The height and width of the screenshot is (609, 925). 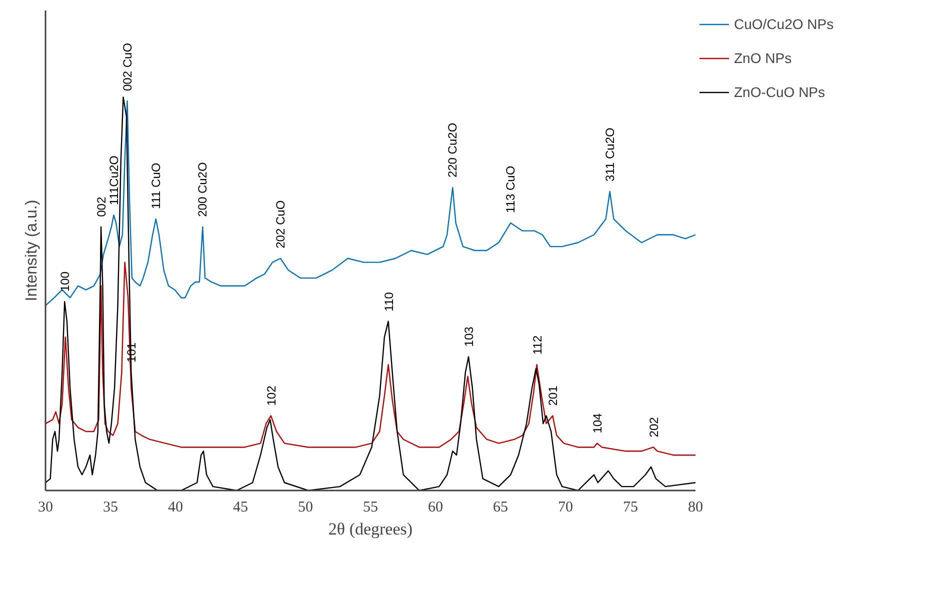 I want to click on x-tick-label: 30, so click(x=45, y=508).